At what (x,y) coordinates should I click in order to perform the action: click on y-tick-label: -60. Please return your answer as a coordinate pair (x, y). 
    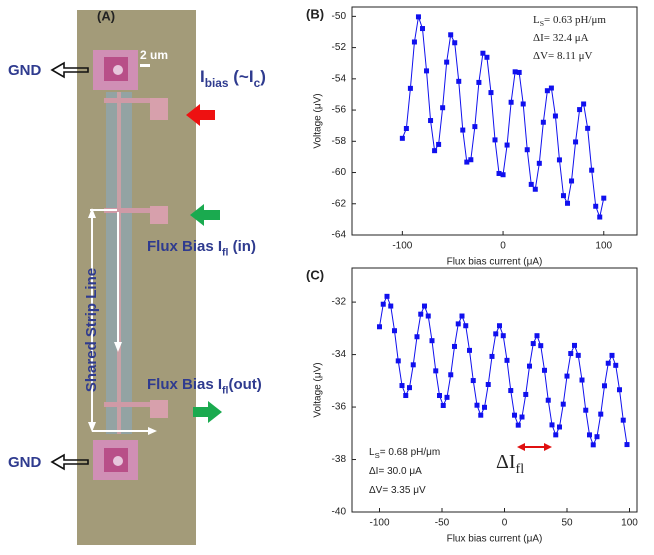
    Looking at the image, I should click on (339, 172).